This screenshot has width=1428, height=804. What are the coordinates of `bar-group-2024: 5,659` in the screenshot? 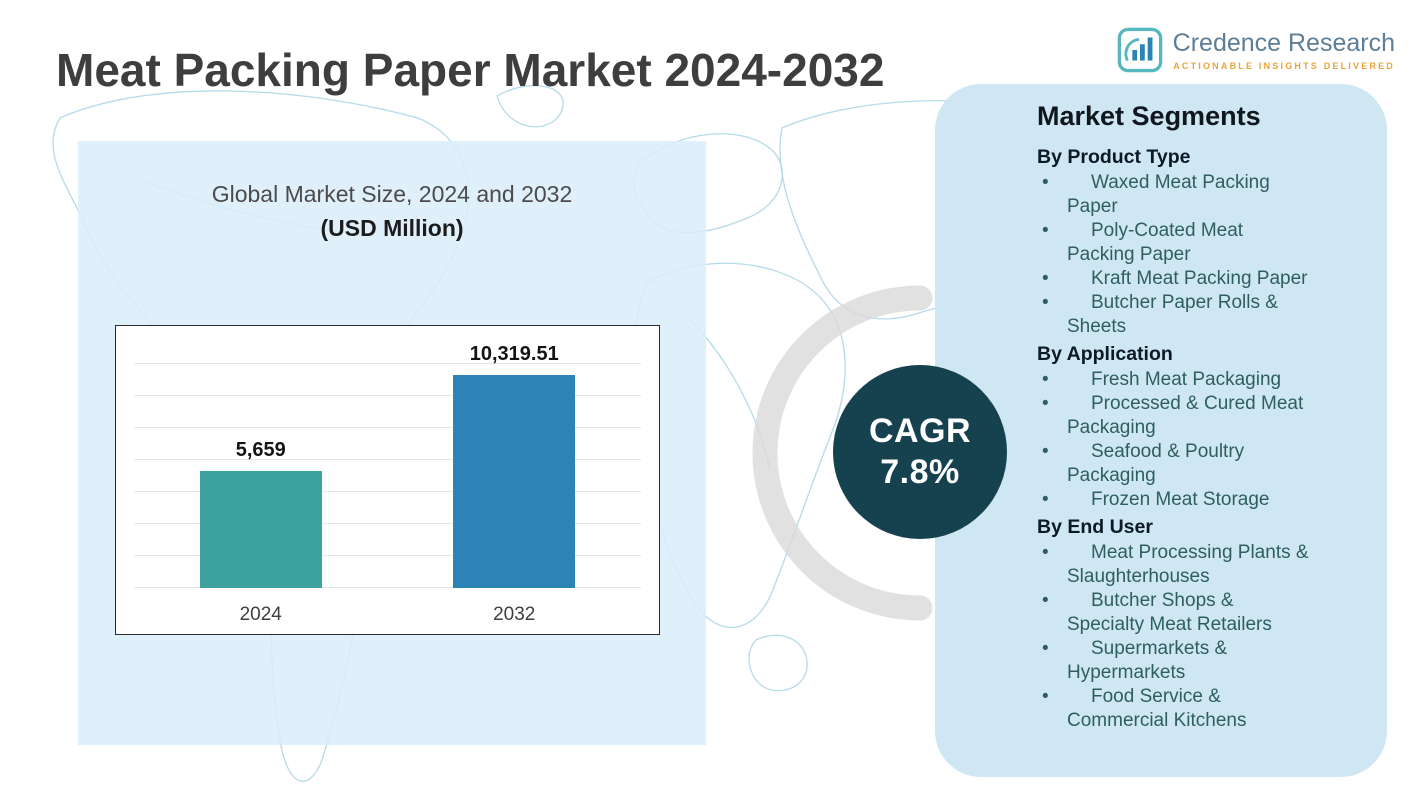 It's located at (261, 464).